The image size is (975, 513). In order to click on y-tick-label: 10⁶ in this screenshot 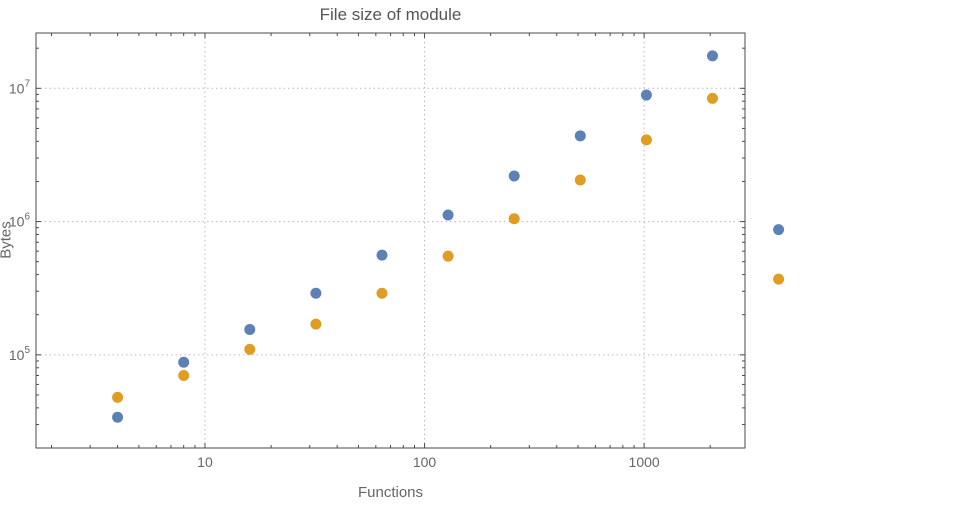, I will do `click(20, 221)`.